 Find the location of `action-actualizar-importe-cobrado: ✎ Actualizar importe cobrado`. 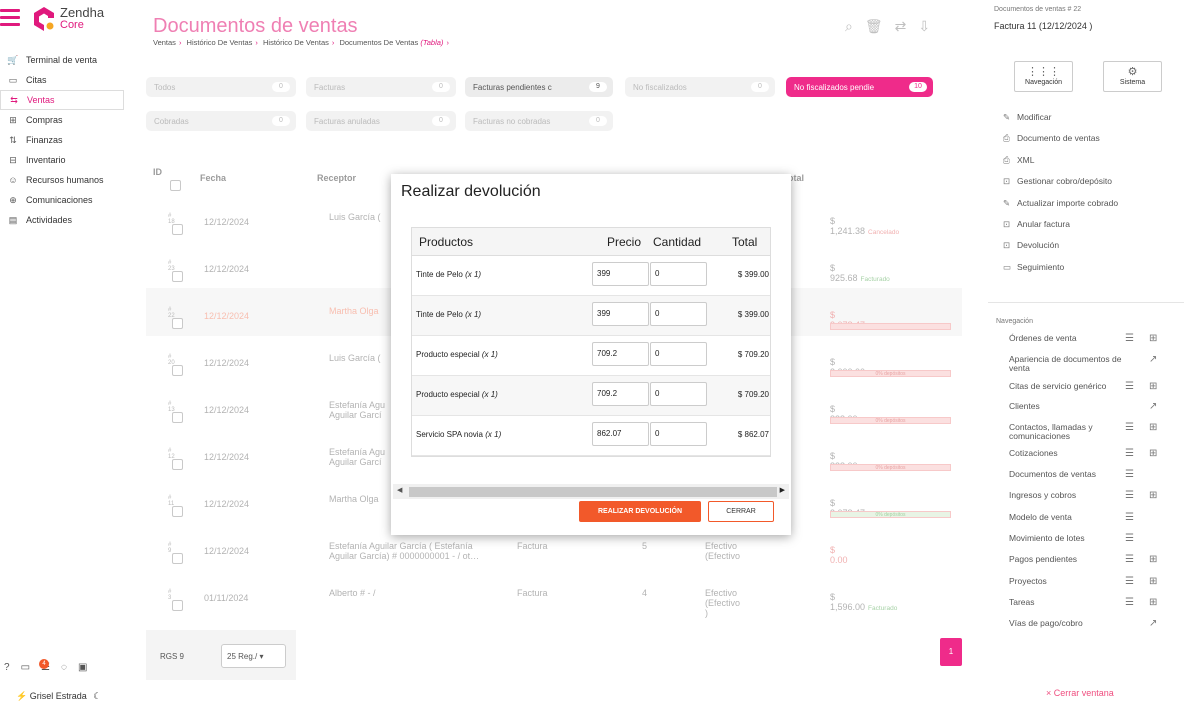

action-actualizar-importe-cobrado: ✎ Actualizar importe cobrado is located at coordinates (1060, 203).